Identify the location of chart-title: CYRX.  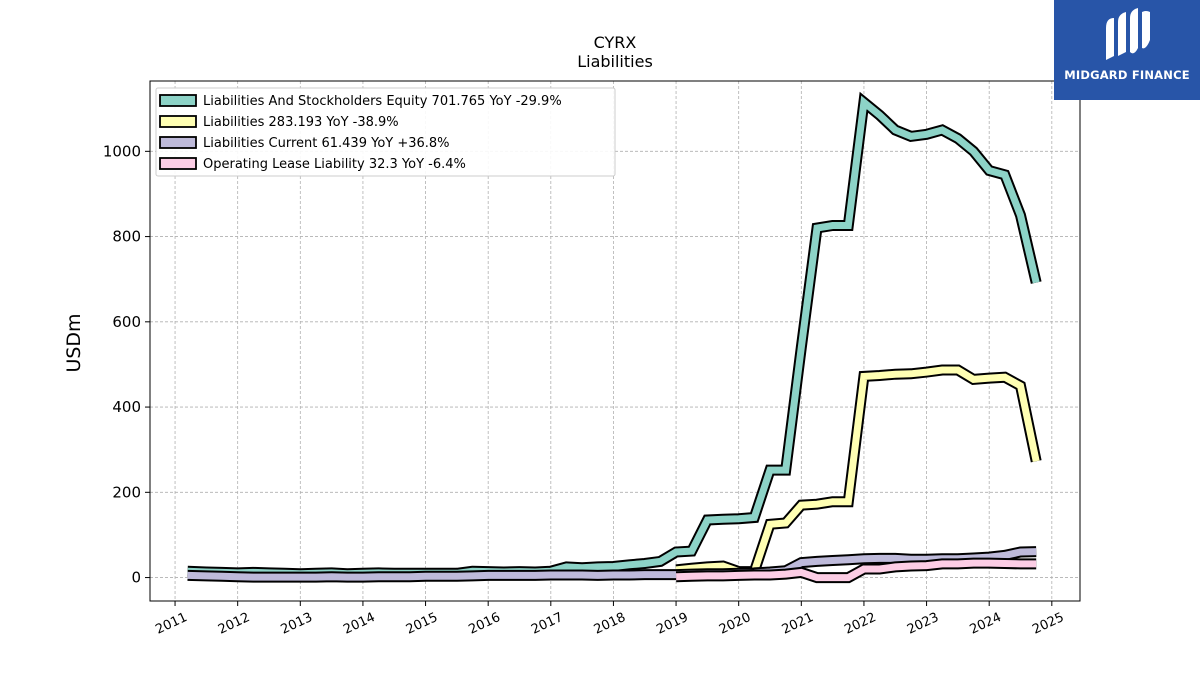
(615, 42).